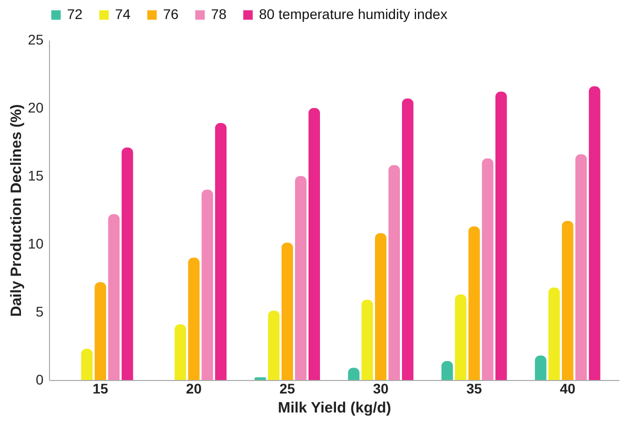 This screenshot has height=423, width=633. What do you see at coordinates (335, 408) in the screenshot?
I see `x-axis-title: Milk Yield (kg/d)` at bounding box center [335, 408].